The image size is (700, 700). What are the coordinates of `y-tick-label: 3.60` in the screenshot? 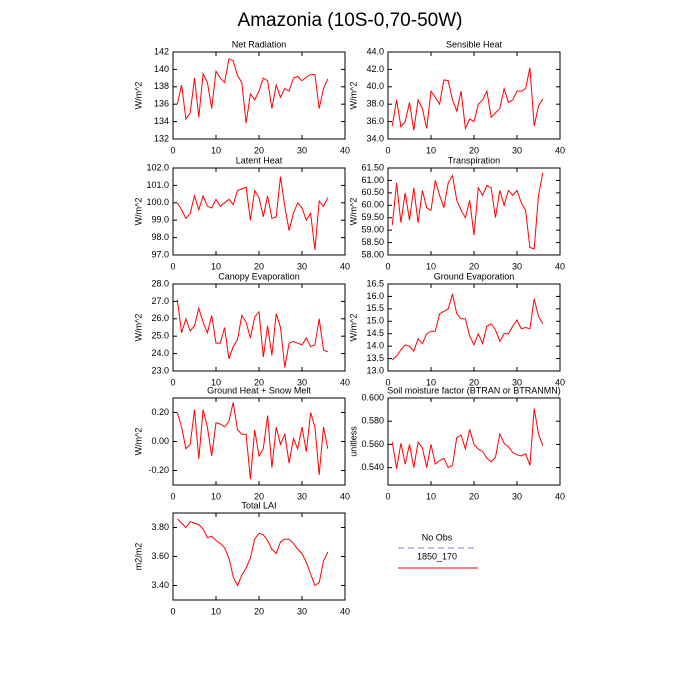 It's located at (160, 556).